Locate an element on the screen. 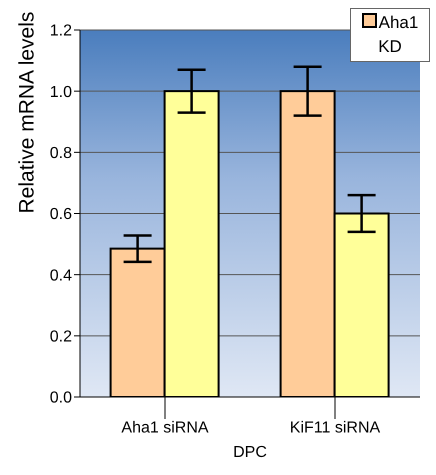 Image resolution: width=436 pixels, height=475 pixels. y-tick-label: 1.2 is located at coordinates (61, 31).